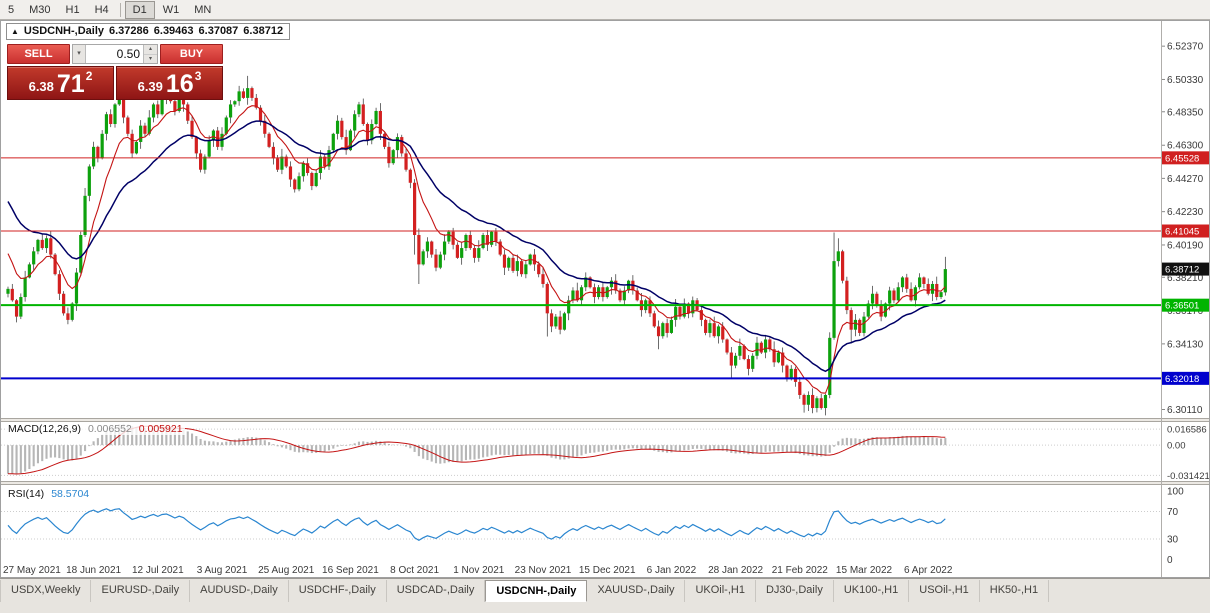 Image resolution: width=1210 pixels, height=613 pixels. I want to click on volume-decrease-button: ▾, so click(150, 58).